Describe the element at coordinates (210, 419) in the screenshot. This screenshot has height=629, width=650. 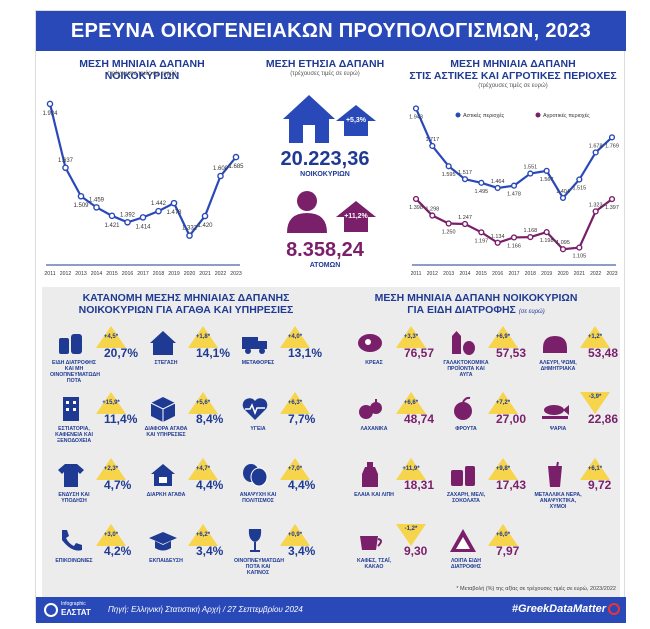
I see `category-value: 8,4%` at that location.